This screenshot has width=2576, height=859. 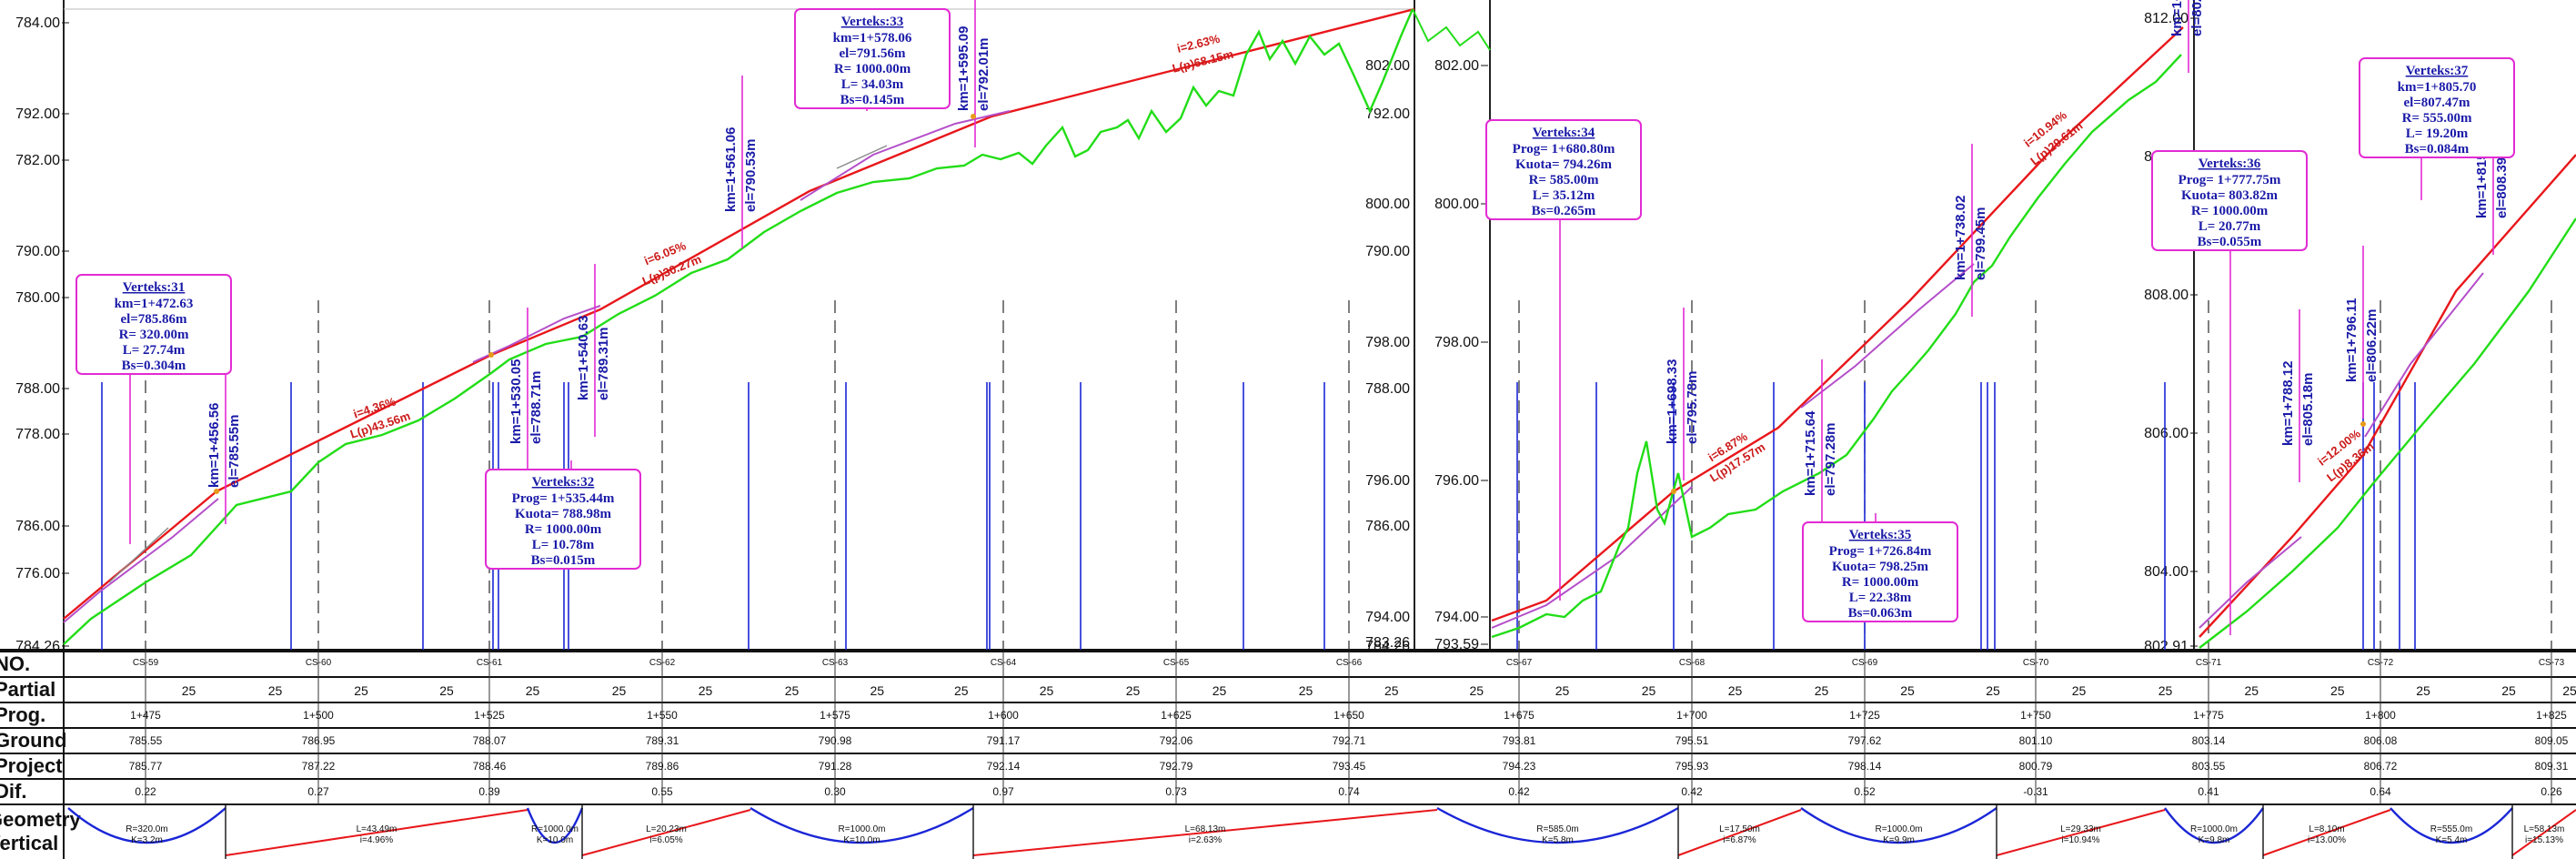 I want to click on vertex-line: el=807.47m, so click(x=2436, y=103).